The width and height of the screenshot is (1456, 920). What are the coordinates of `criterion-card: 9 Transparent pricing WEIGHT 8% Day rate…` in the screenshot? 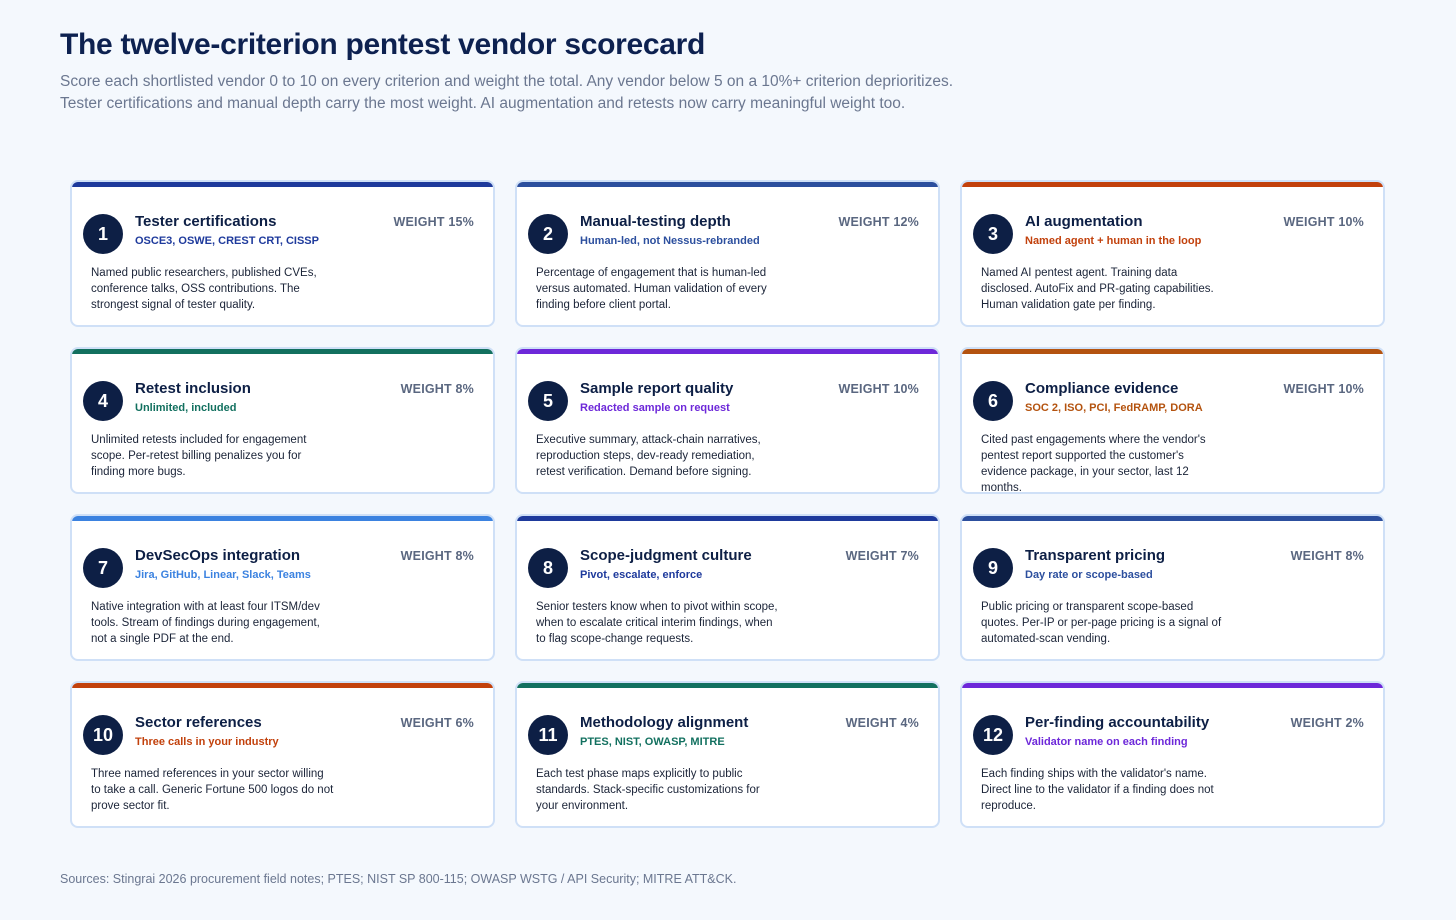 It's located at (1172, 587).